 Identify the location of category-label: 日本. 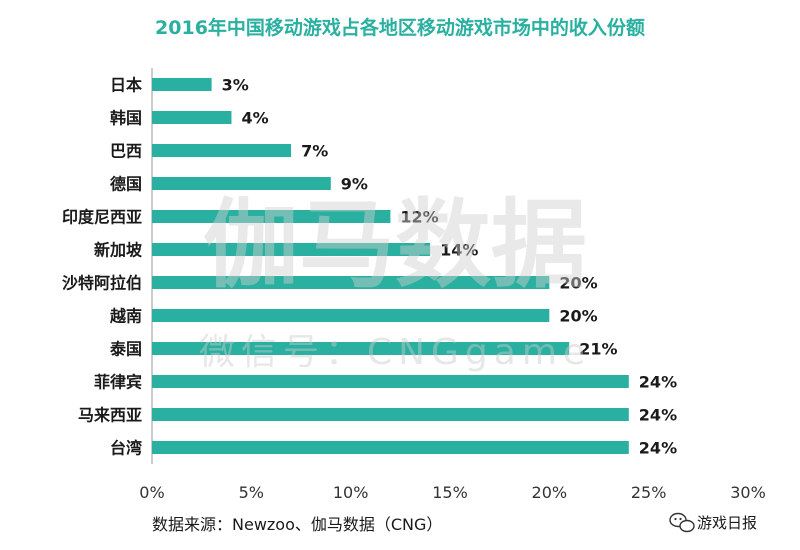
(126, 85).